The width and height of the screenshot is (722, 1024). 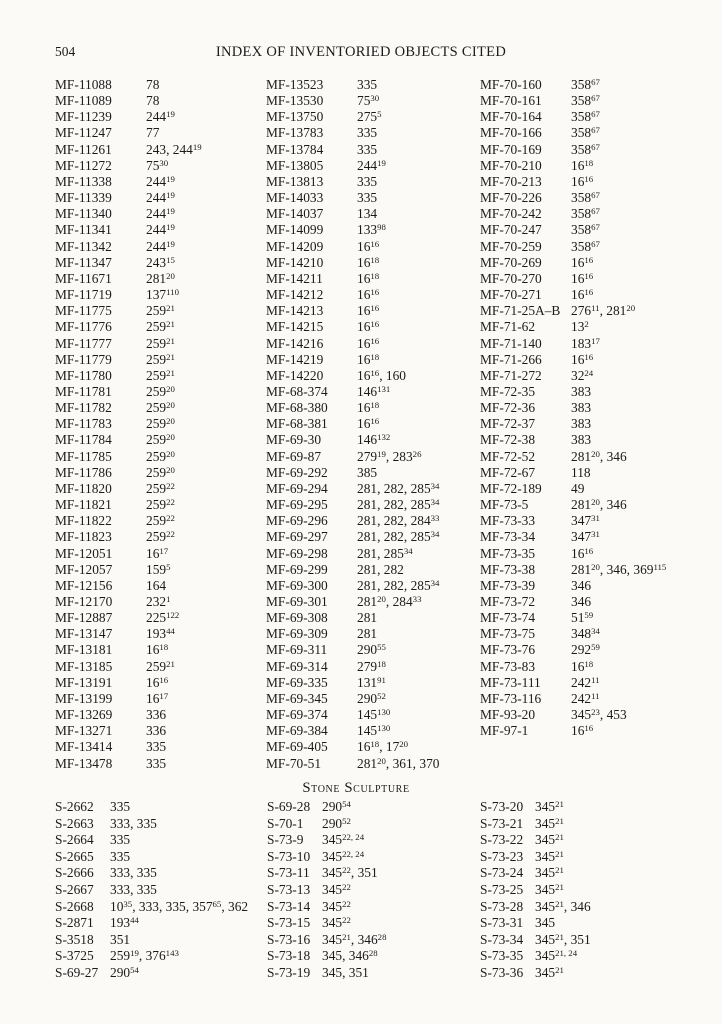 I want to click on object-id: MF-13181, so click(x=84, y=650).